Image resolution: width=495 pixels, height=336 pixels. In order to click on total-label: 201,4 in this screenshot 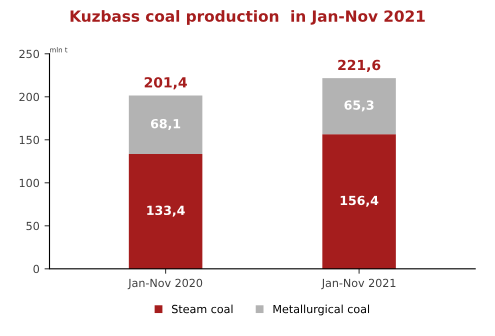, I will do `click(165, 83)`.